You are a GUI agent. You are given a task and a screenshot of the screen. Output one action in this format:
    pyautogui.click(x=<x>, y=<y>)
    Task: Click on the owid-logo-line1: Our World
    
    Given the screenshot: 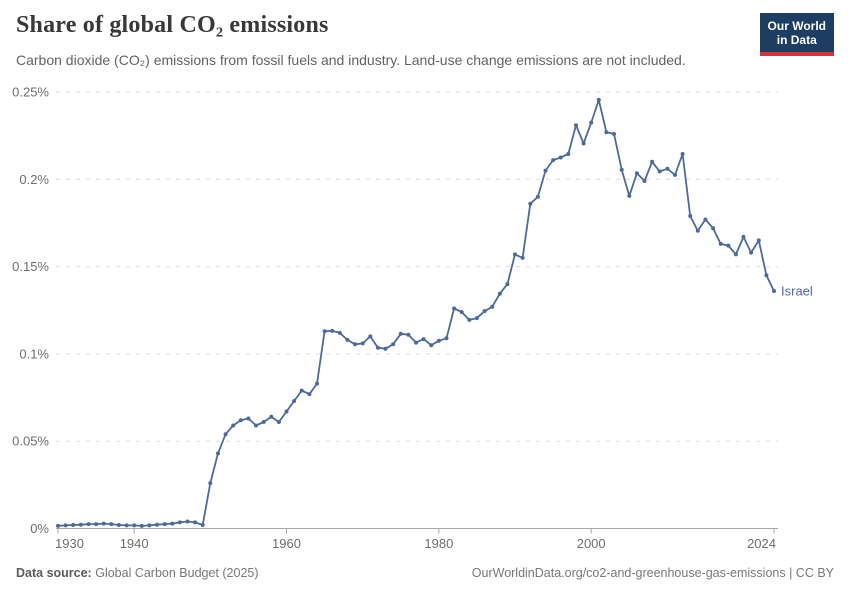 What is the action you would take?
    pyautogui.click(x=796, y=26)
    